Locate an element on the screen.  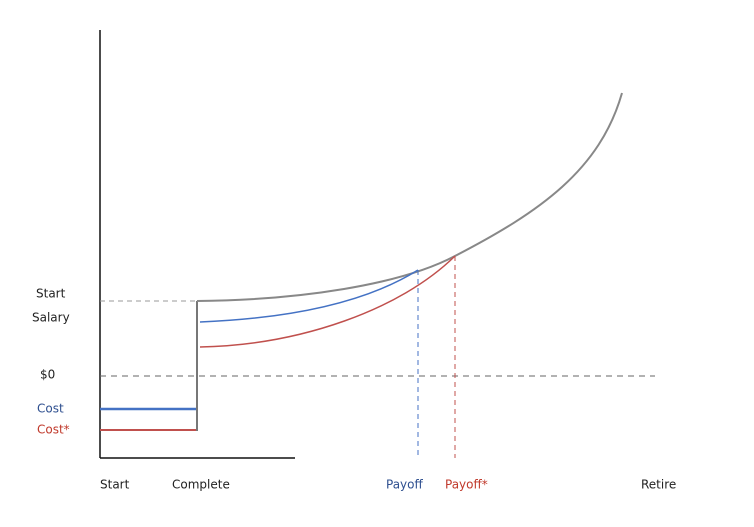
y-label: Cost* is located at coordinates (53, 430).